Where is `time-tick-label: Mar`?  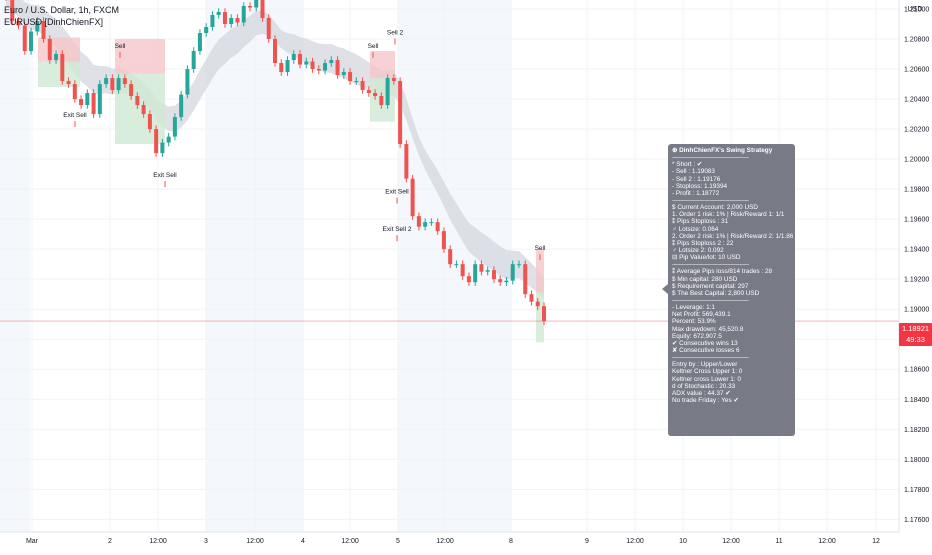 time-tick-label: Mar is located at coordinates (32, 541).